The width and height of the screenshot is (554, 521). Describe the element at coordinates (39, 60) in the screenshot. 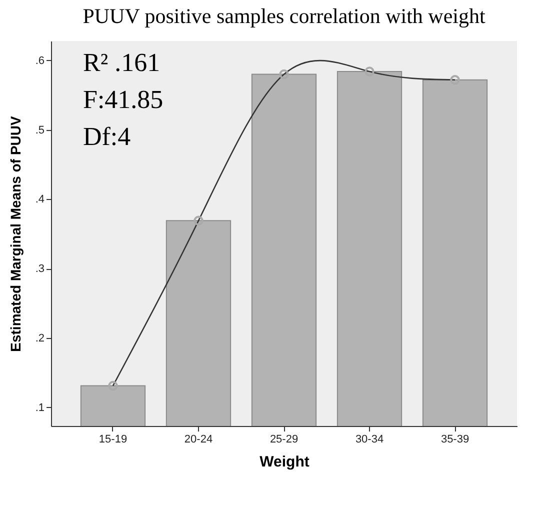

I see `y-tick-label: .6` at that location.